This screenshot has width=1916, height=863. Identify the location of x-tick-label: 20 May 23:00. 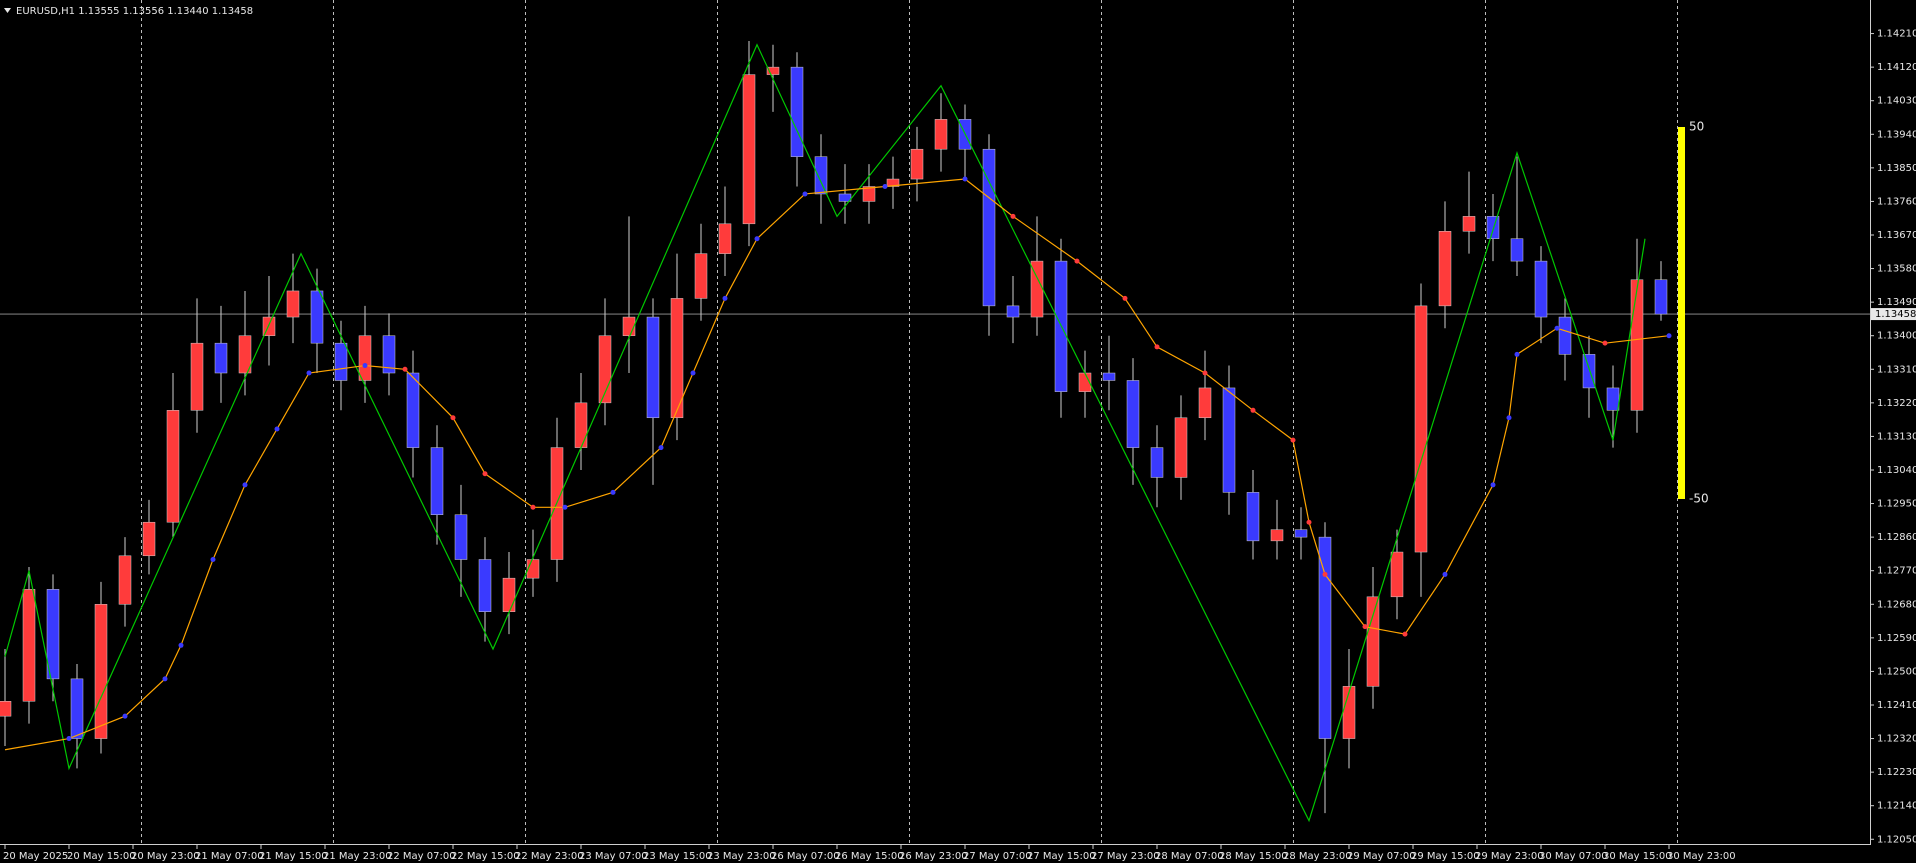
(165, 856).